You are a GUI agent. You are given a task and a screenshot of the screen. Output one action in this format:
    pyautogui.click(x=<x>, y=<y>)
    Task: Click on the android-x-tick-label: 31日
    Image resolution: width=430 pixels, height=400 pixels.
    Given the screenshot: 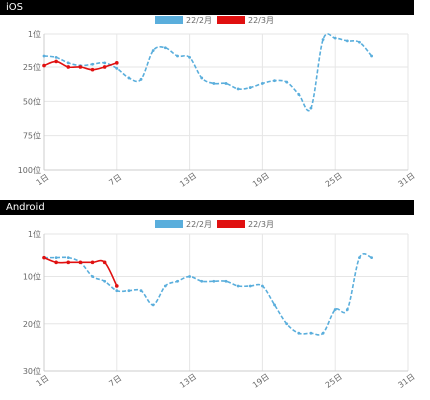 What is the action you would take?
    pyautogui.click(x=407, y=381)
    